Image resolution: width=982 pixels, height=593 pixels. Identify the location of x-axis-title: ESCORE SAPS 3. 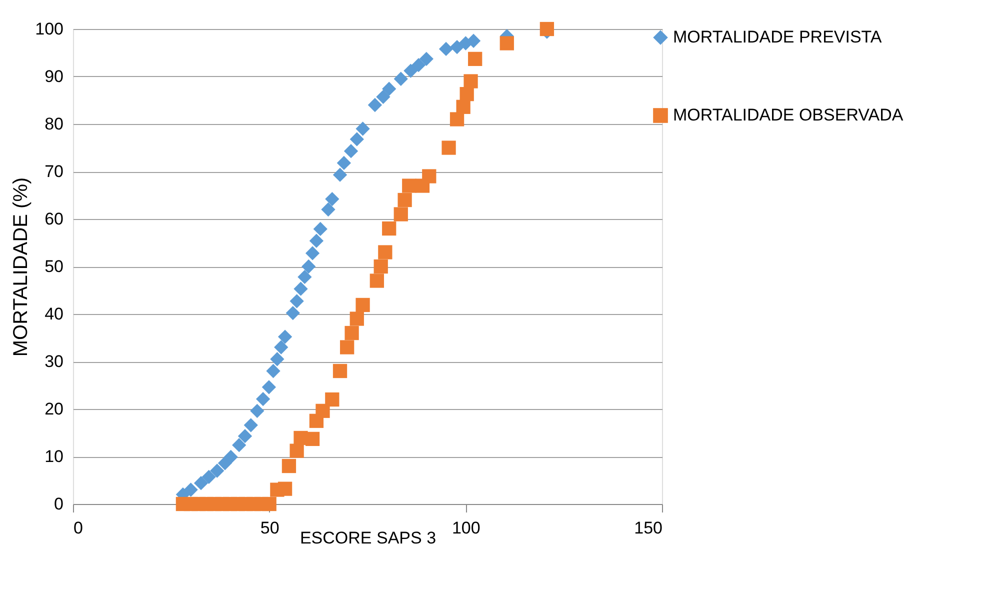
(368, 538).